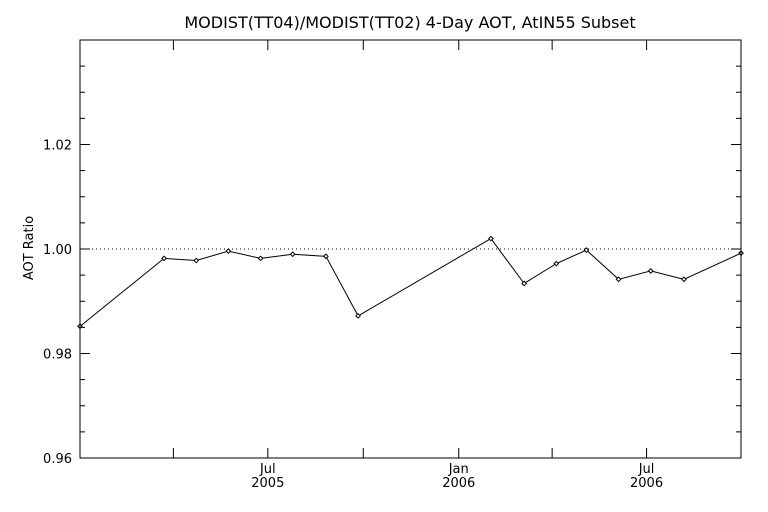 The image size is (768, 512). I want to click on x-tick-label-month: Jan, so click(458, 469).